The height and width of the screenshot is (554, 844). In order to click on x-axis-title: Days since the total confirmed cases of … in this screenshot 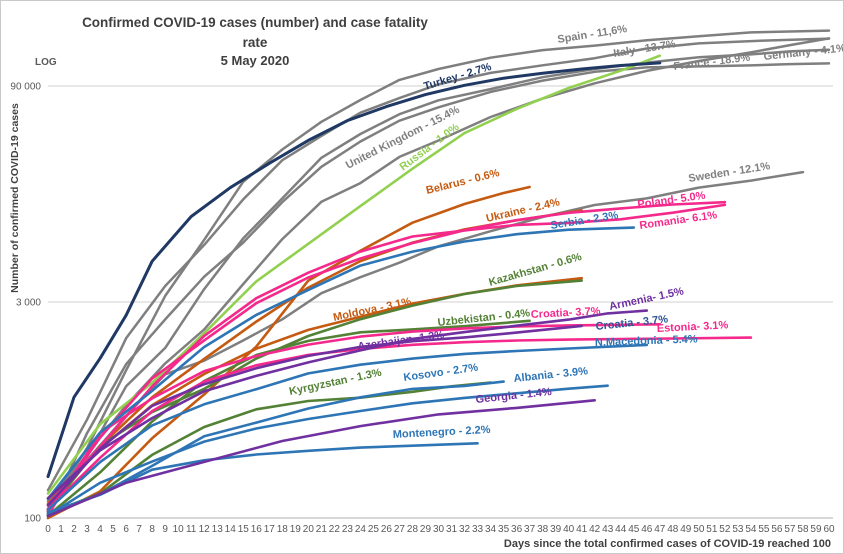, I will do `click(667, 544)`.